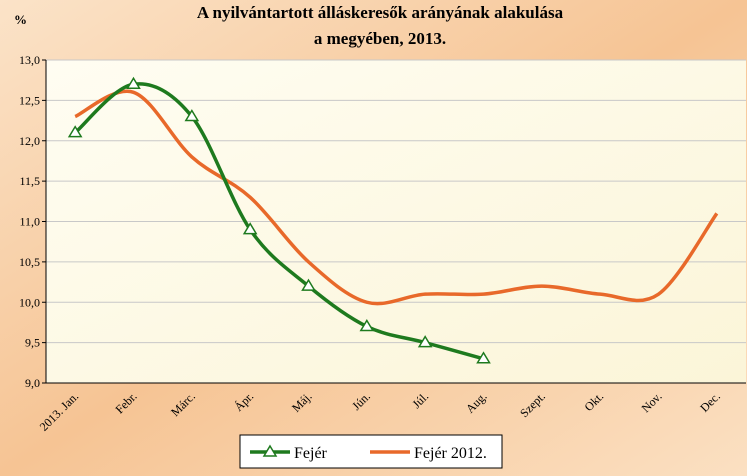 The image size is (747, 476). Describe the element at coordinates (380, 38) in the screenshot. I see `chart-title: a megyében, 2013.` at that location.